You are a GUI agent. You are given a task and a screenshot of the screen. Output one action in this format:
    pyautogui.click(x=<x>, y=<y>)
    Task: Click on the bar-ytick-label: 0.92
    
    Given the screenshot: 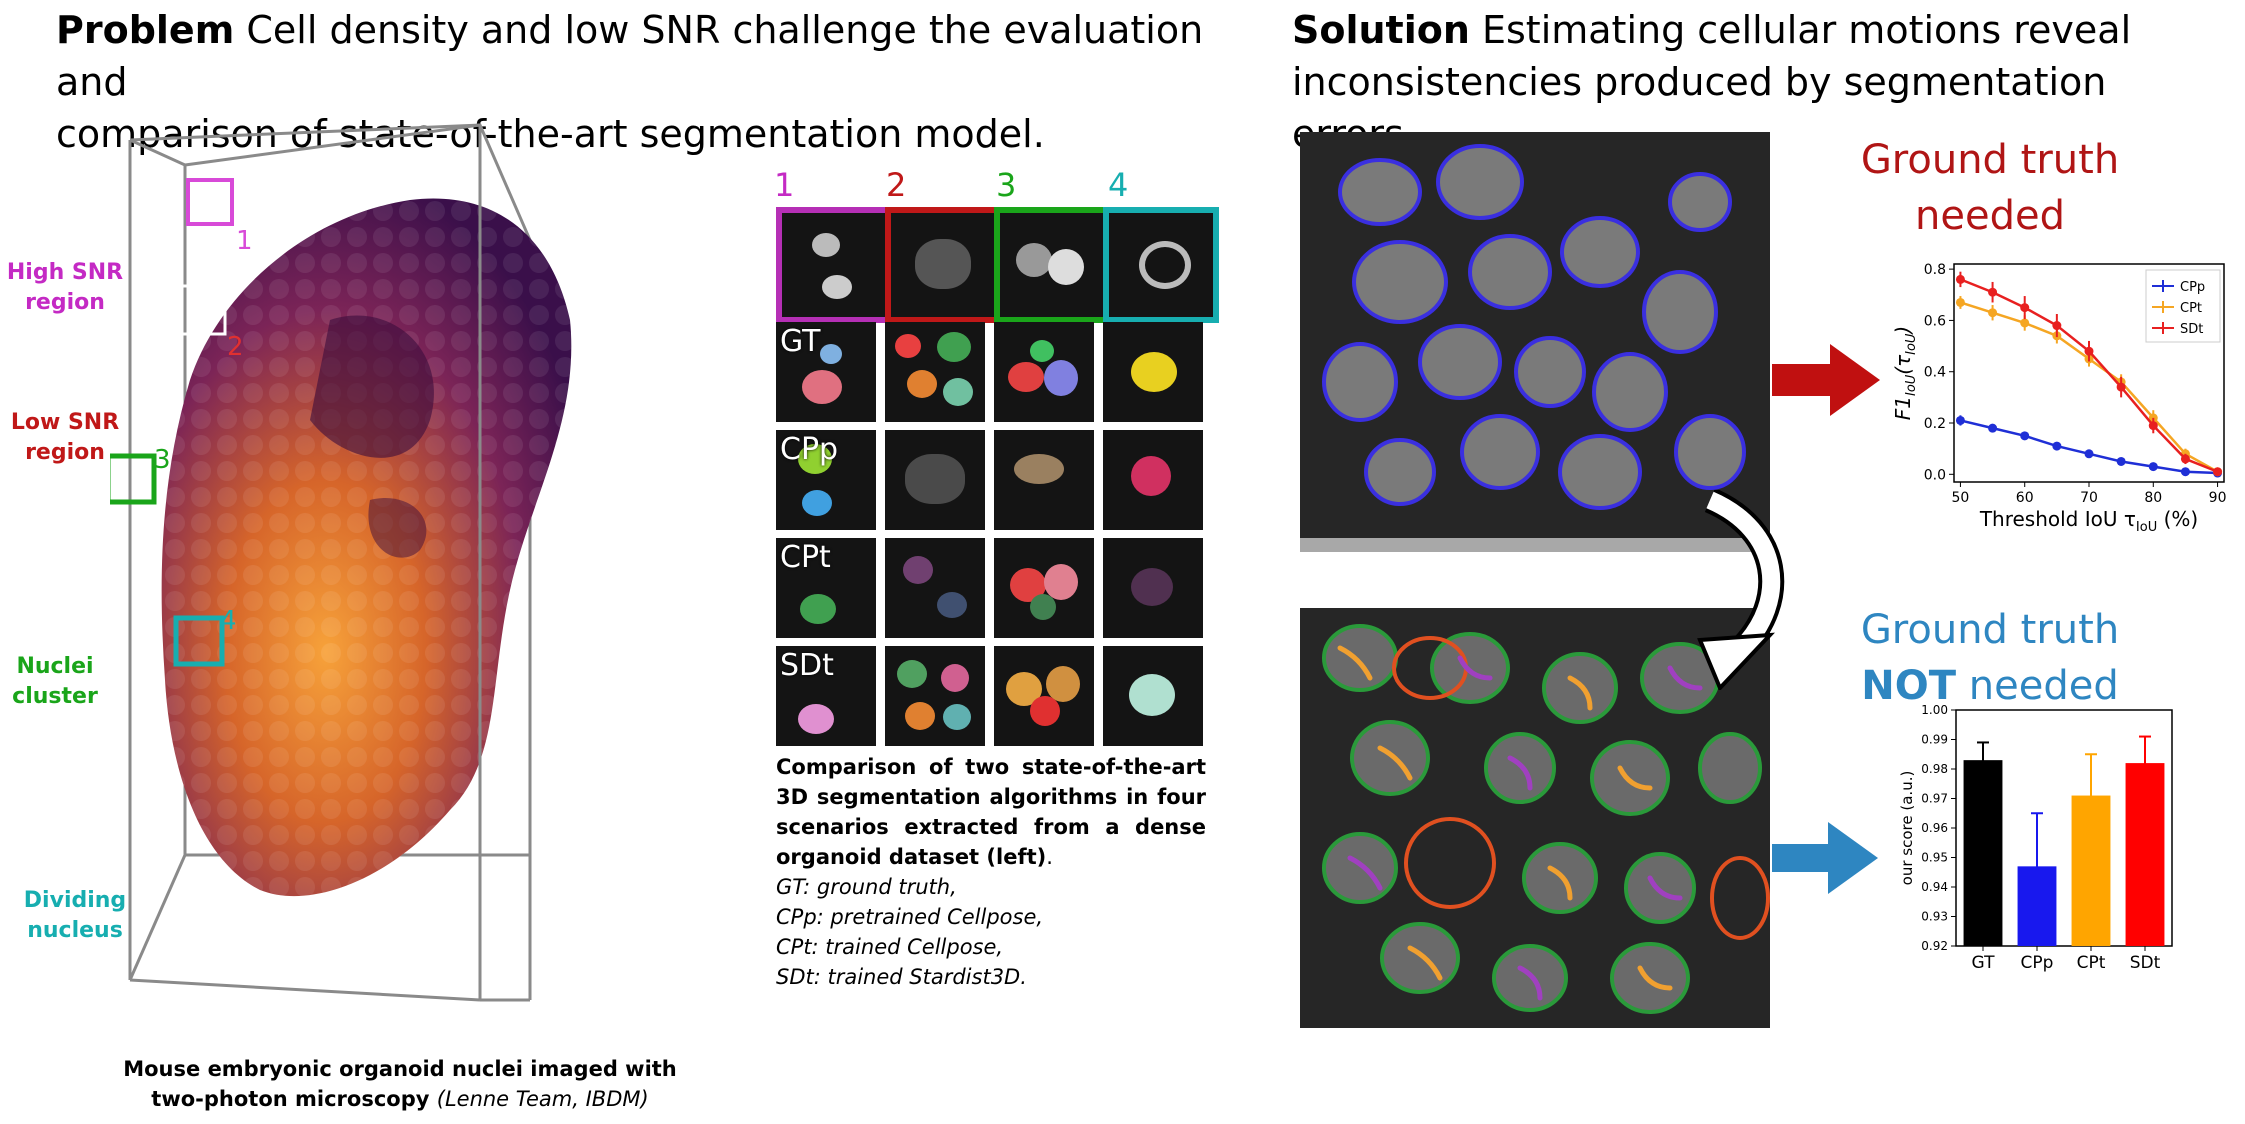 What is the action you would take?
    pyautogui.click(x=1934, y=946)
    